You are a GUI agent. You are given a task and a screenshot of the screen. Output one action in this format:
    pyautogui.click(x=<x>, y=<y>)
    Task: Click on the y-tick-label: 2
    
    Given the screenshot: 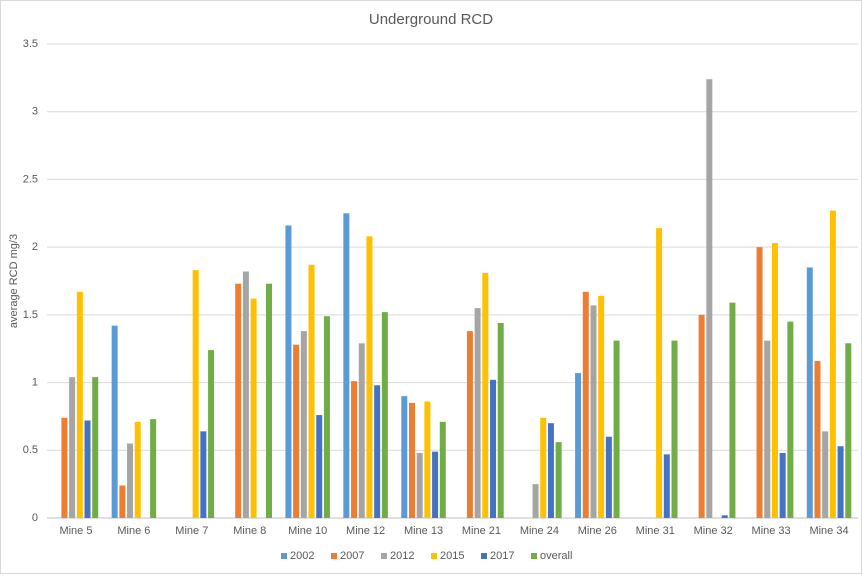 What is the action you would take?
    pyautogui.click(x=35, y=247)
    